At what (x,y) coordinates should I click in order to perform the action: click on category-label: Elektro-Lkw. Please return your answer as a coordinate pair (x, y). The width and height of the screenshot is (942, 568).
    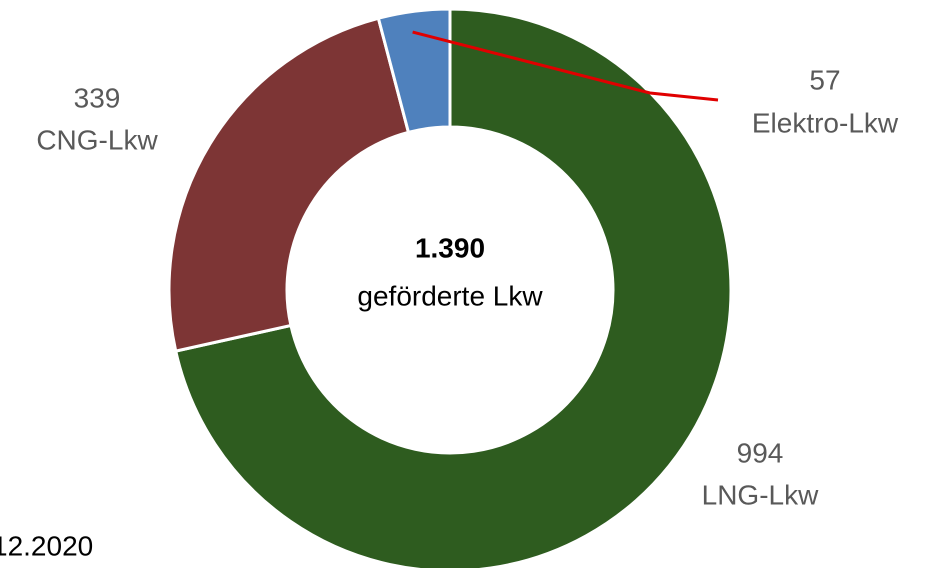
    Looking at the image, I should click on (825, 122).